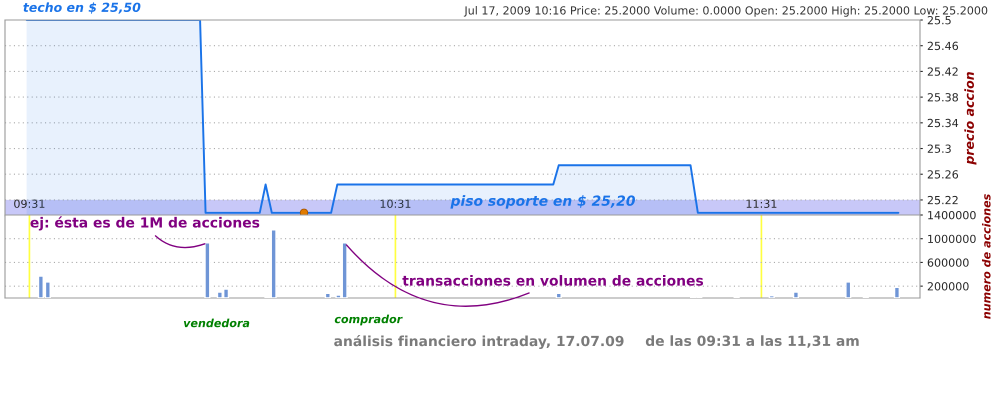 Image resolution: width=998 pixels, height=400 pixels. Describe the element at coordinates (29, 204) in the screenshot. I see `x-tick-label: 09:31` at that location.